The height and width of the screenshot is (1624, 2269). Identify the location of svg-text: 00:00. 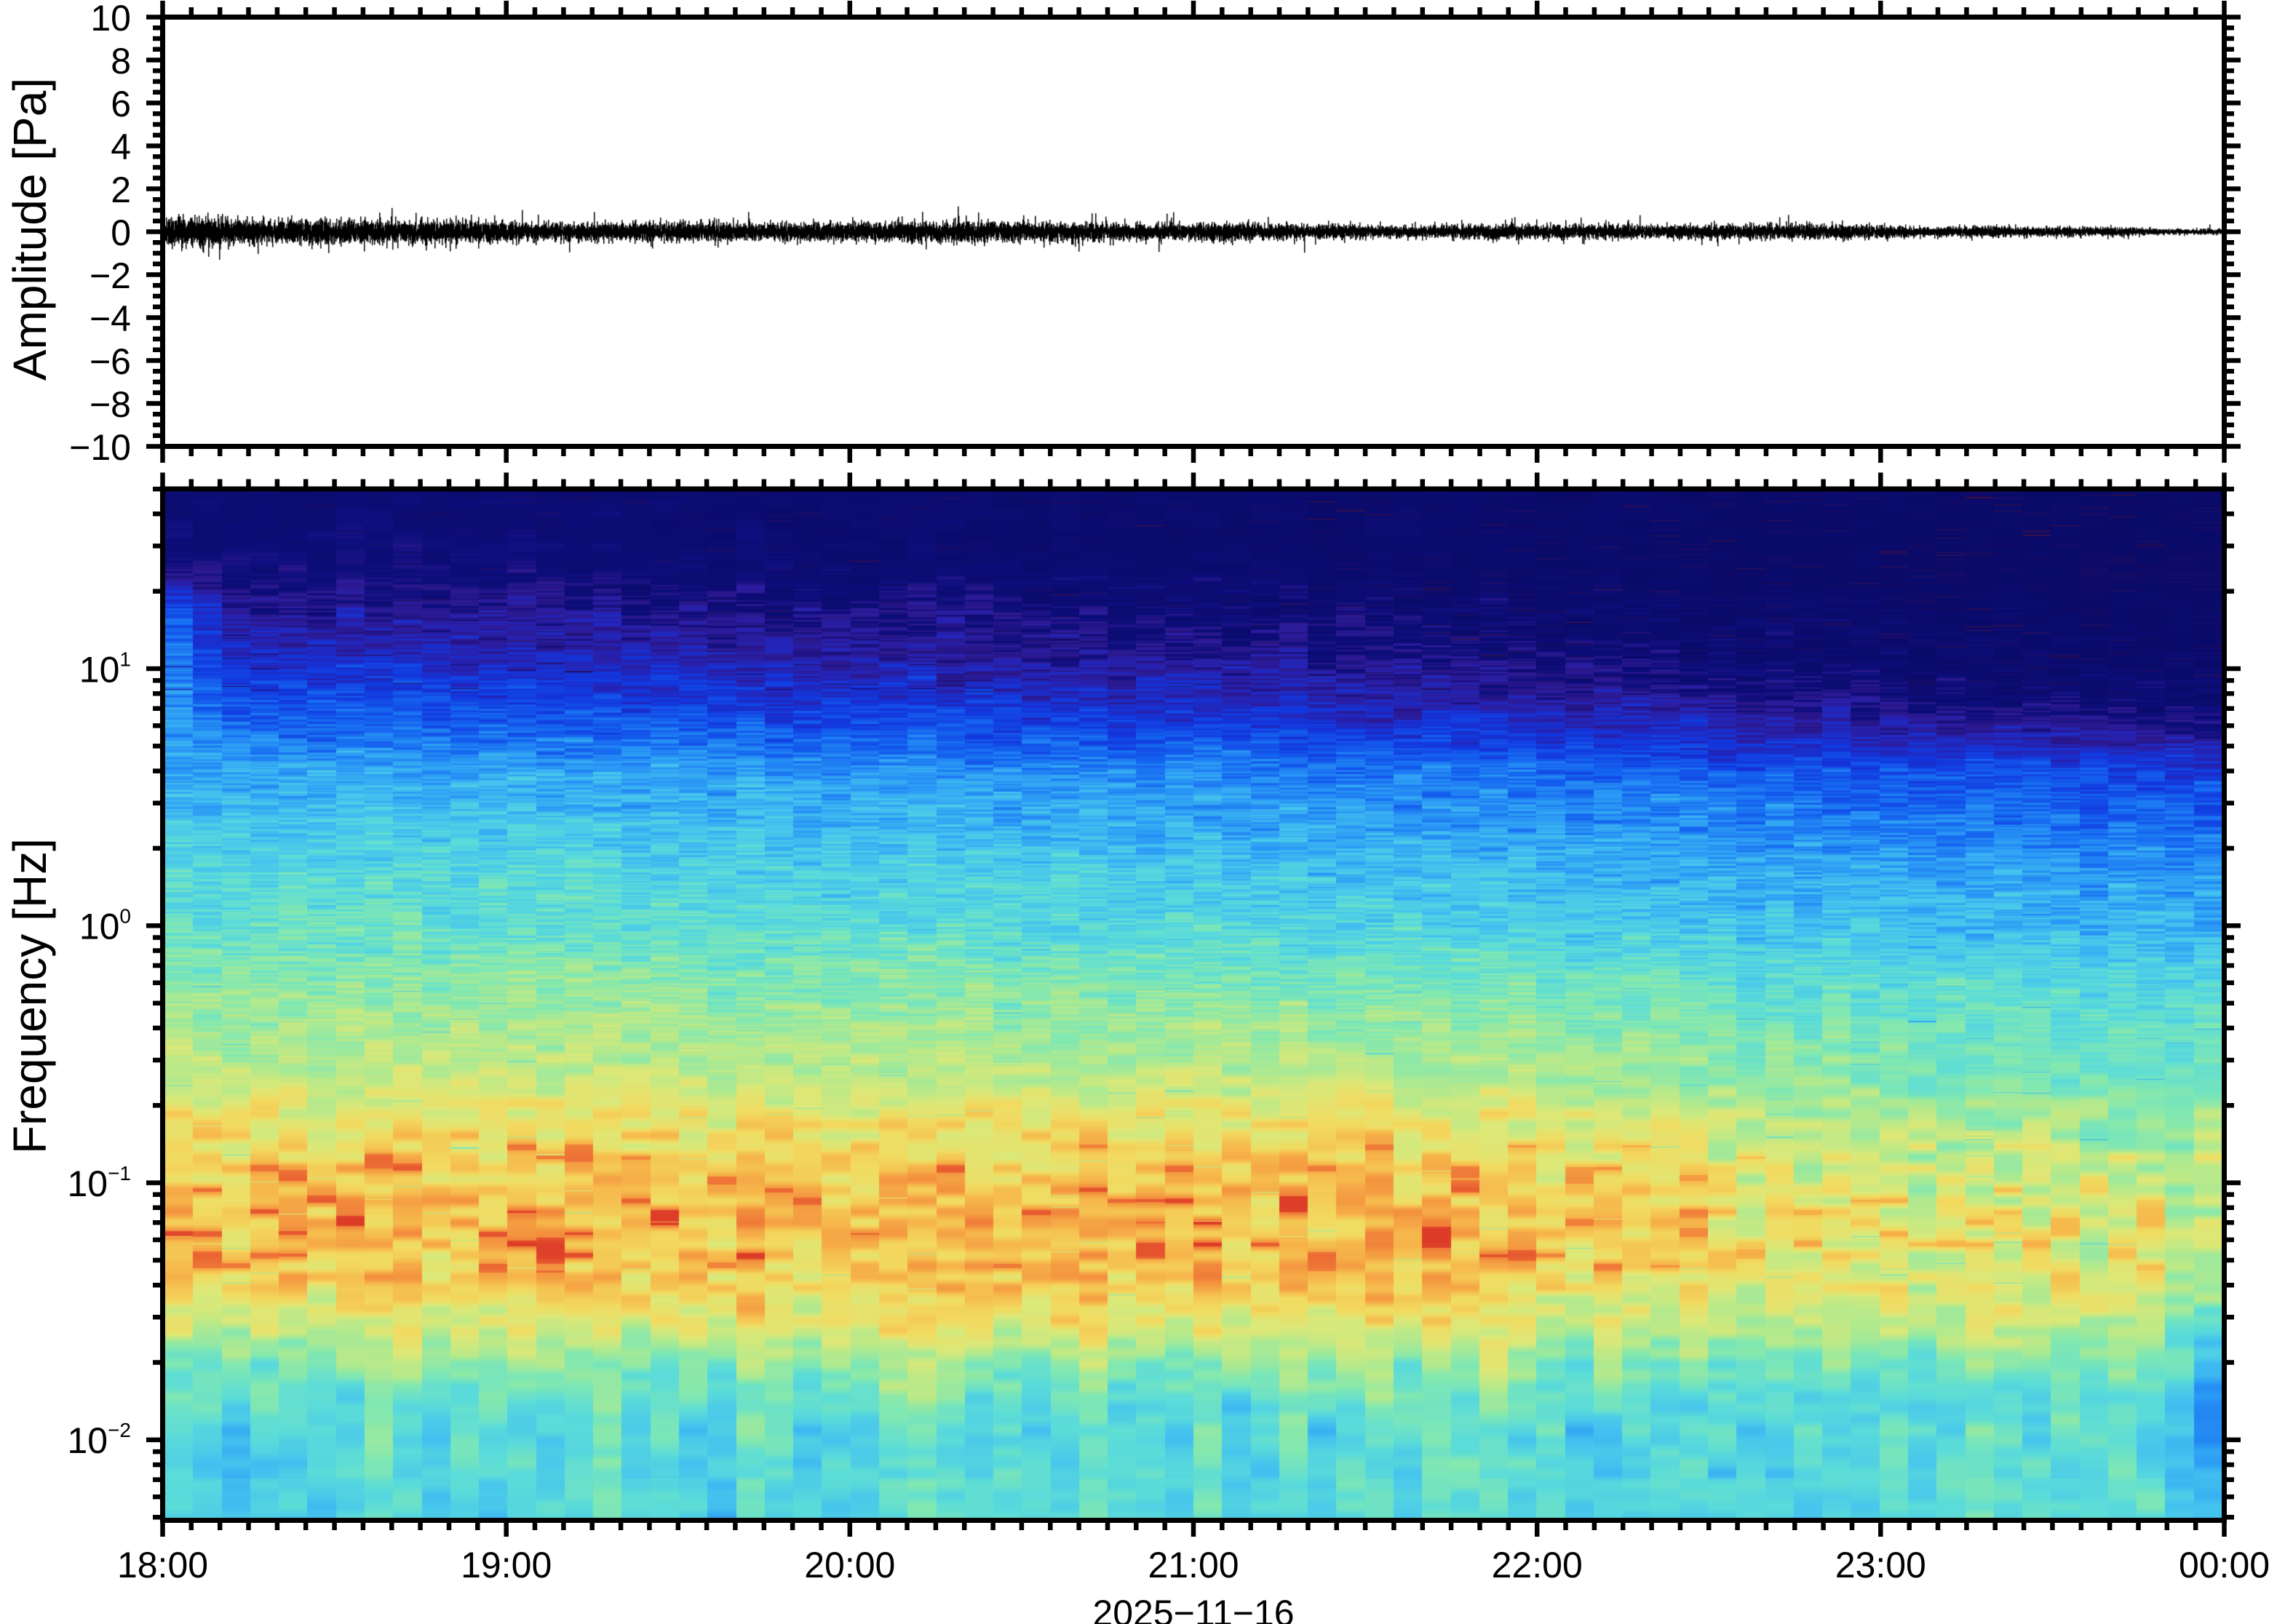
(2224, 1565).